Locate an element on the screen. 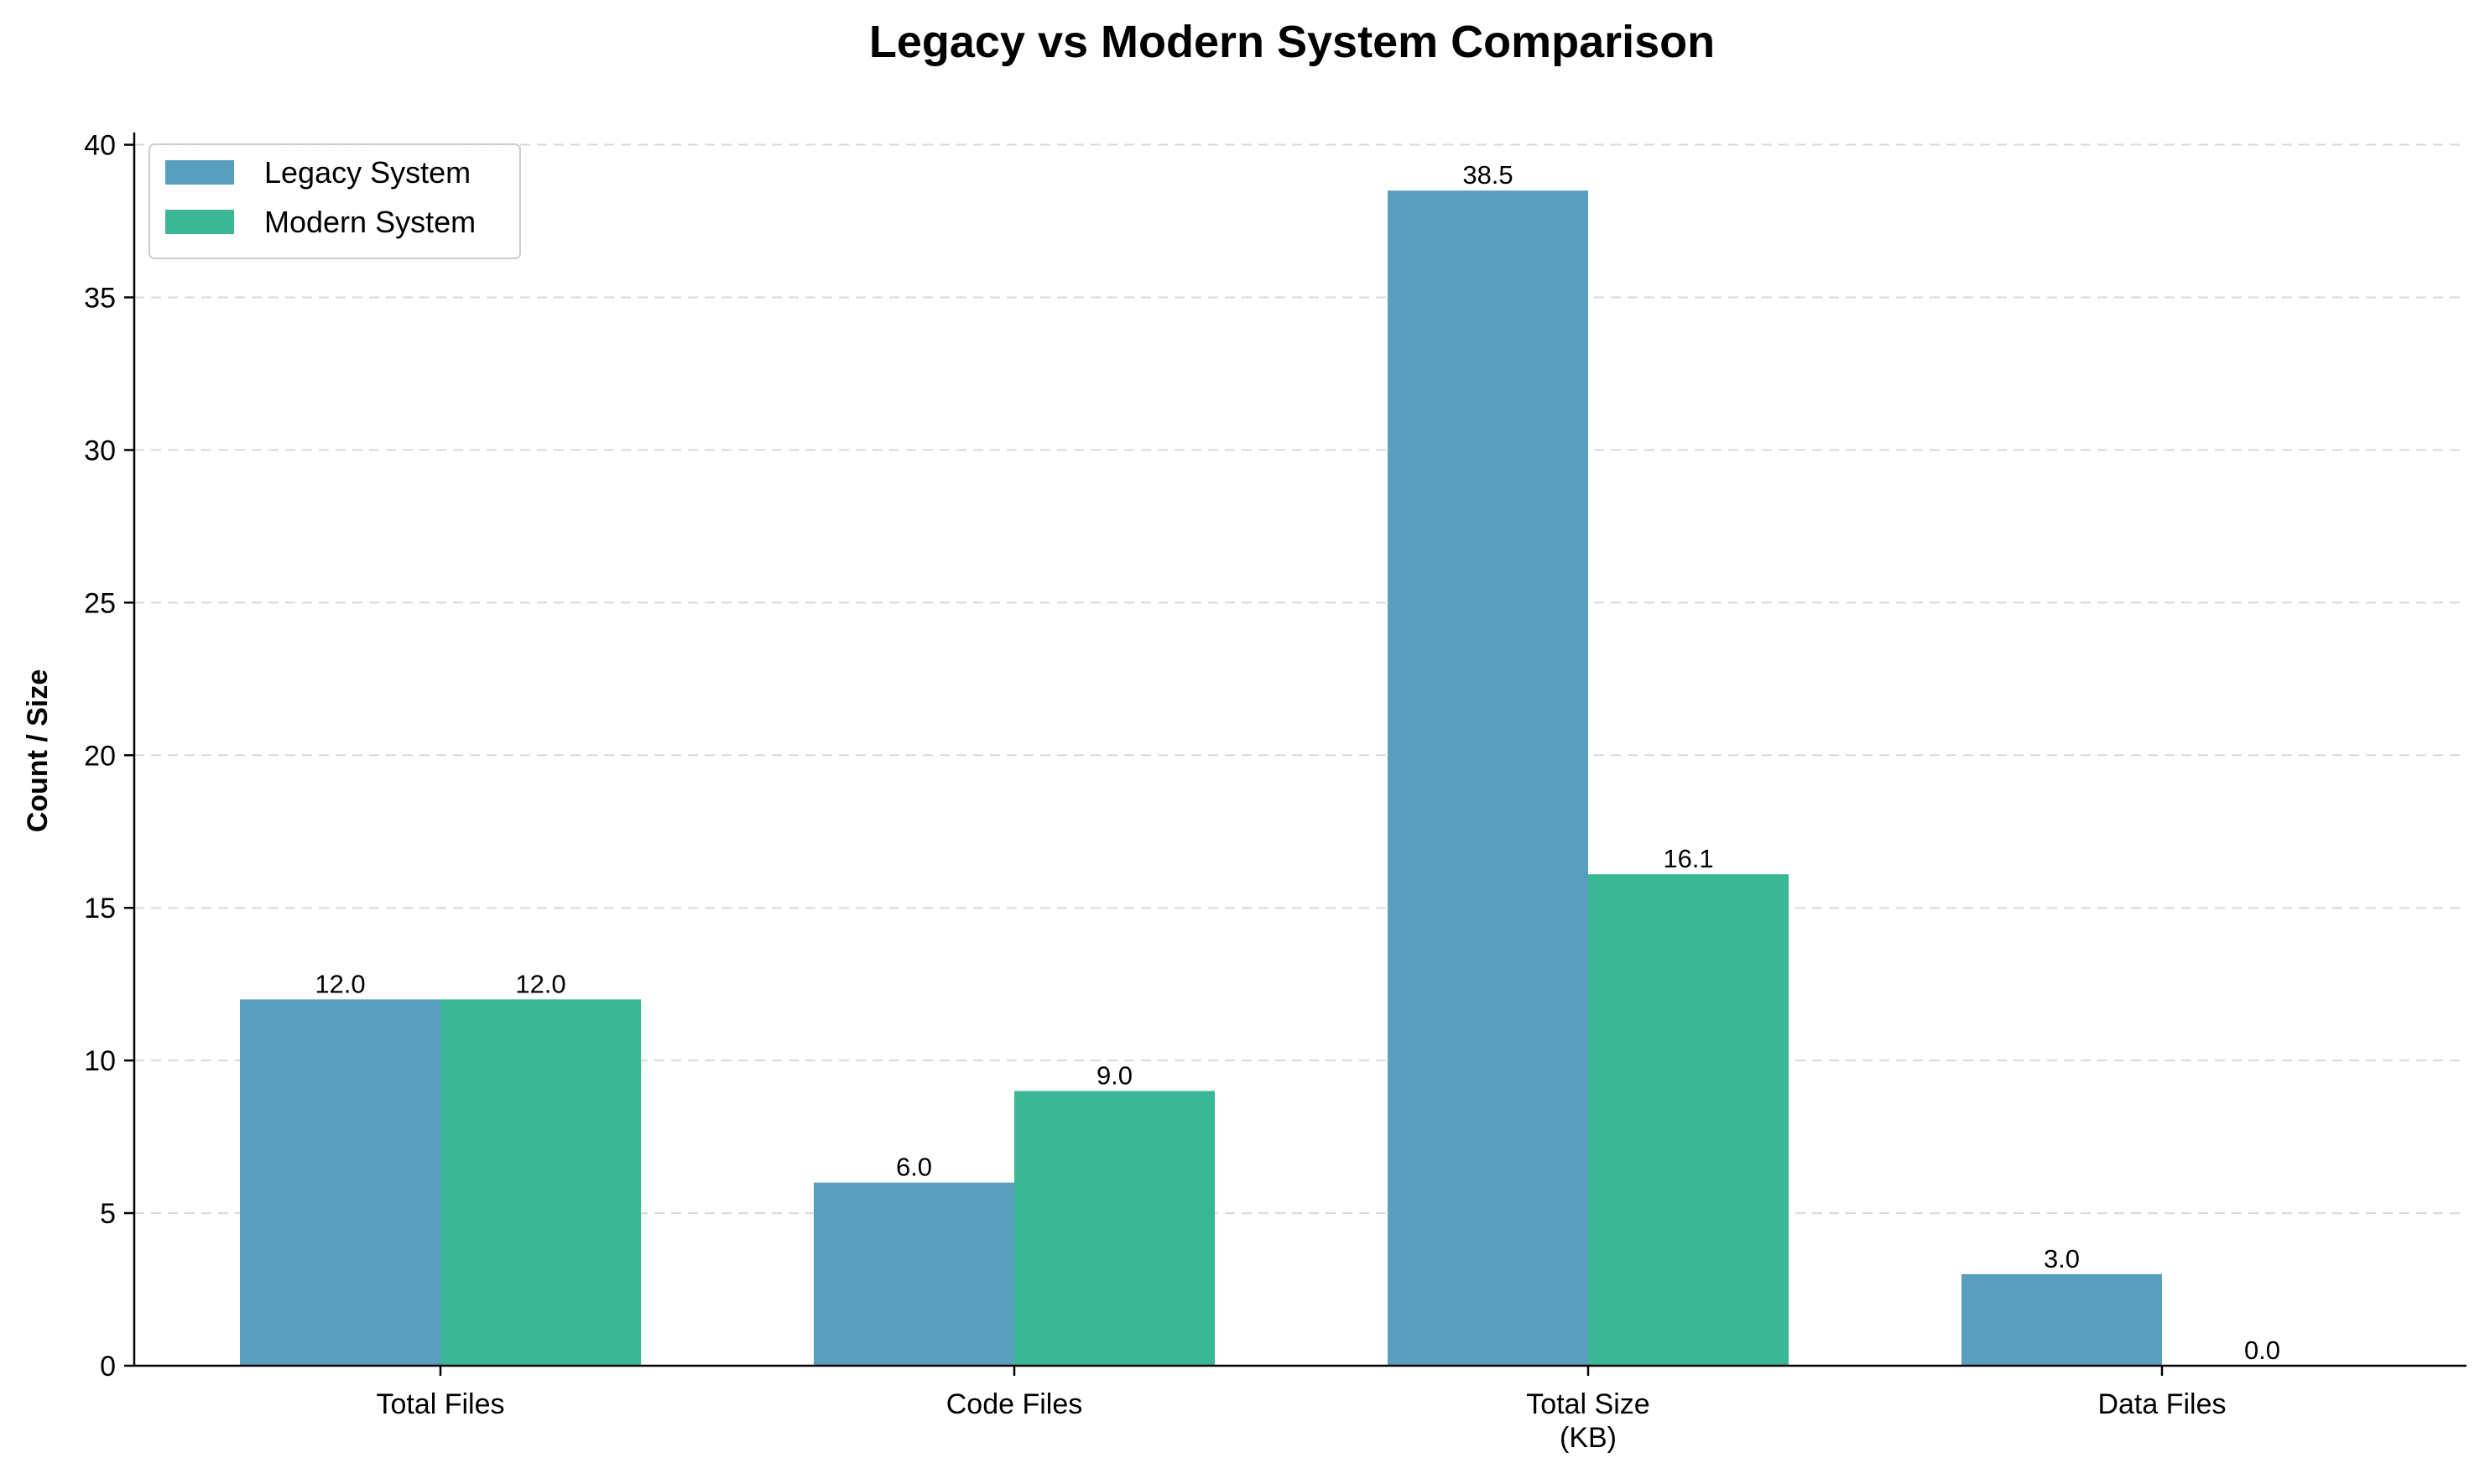 This screenshot has height=1484, width=2490. chart-title: Legacy vs Modern System Comparison is located at coordinates (1292, 42).